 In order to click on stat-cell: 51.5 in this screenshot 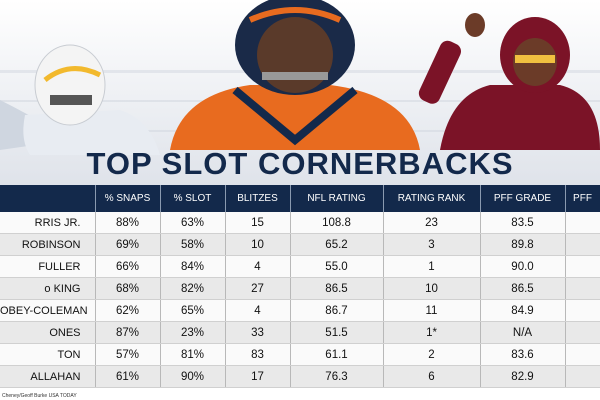, I will do `click(337, 332)`.